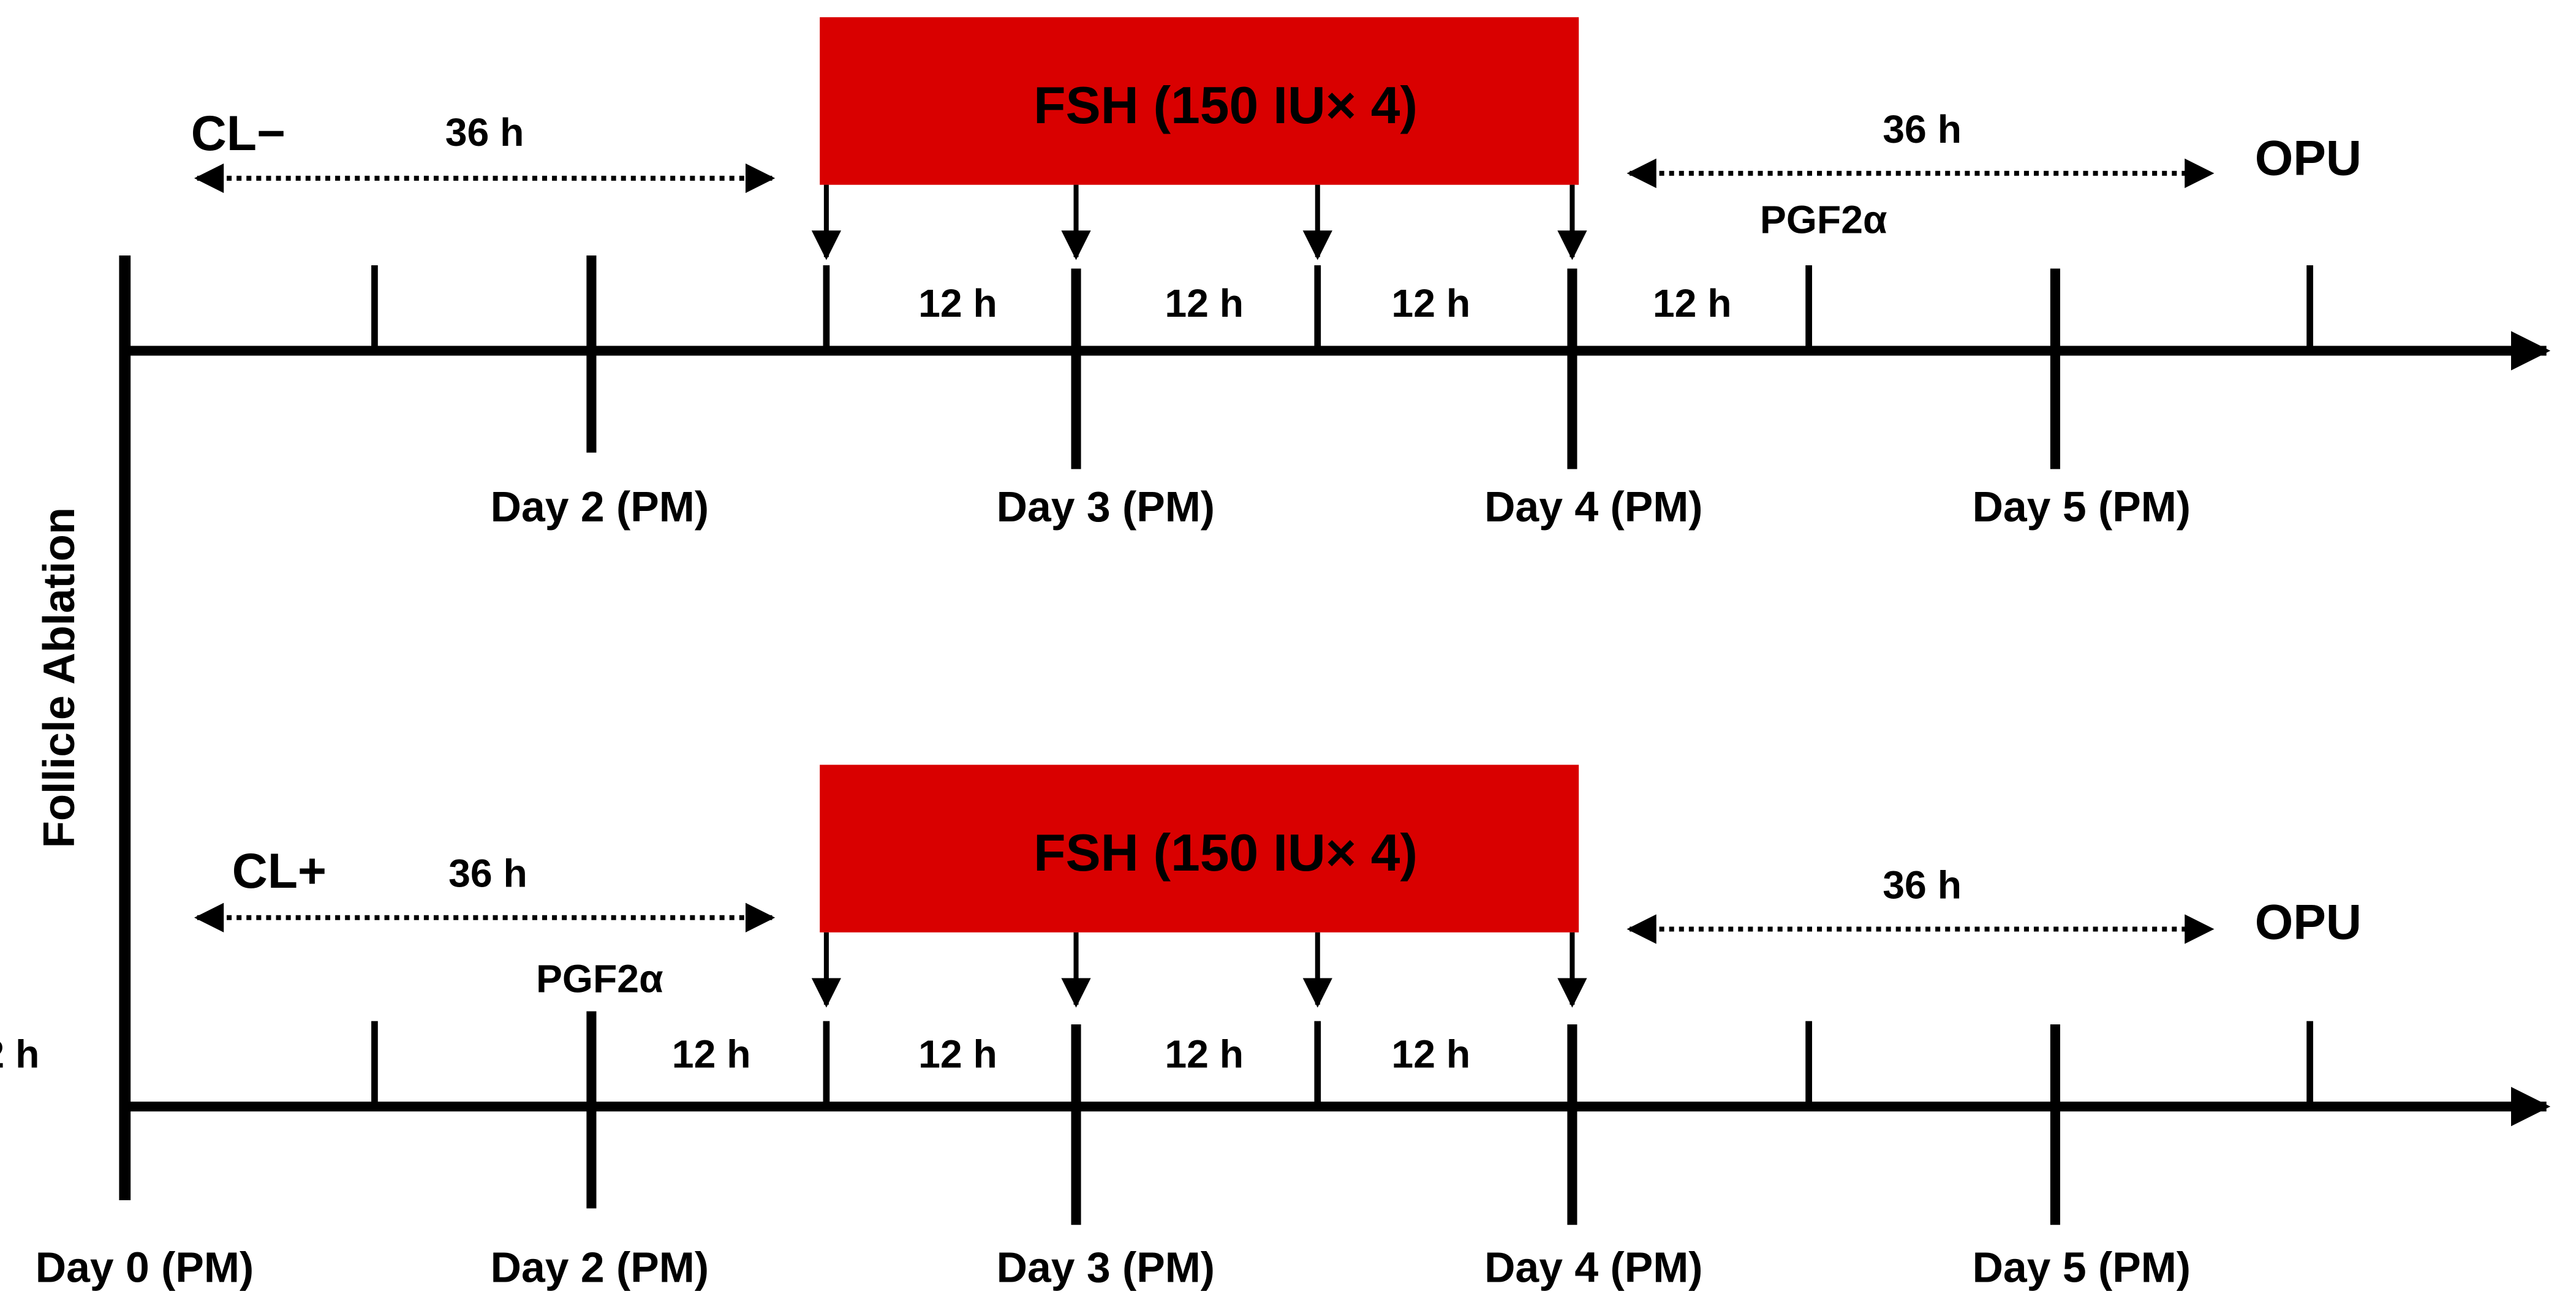  I want to click on side-label: Follicle Ablation, so click(59, 677).